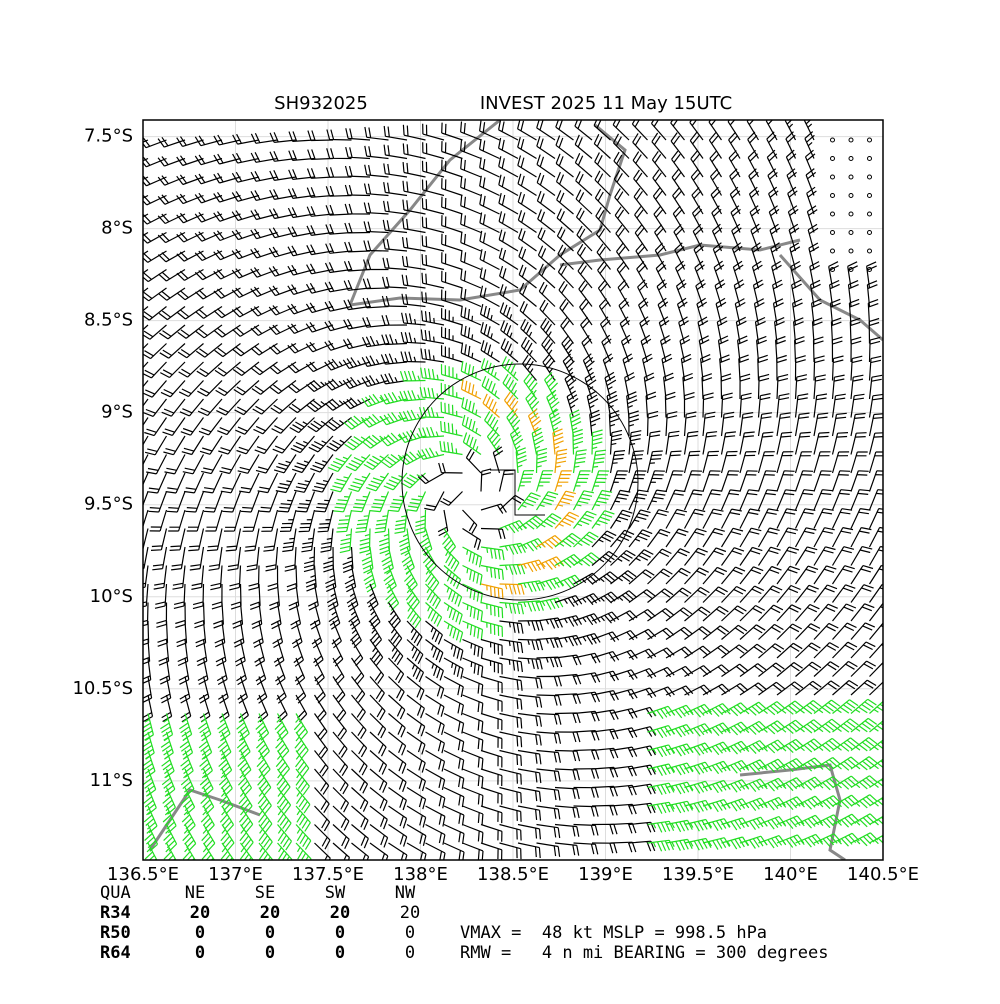  Describe the element at coordinates (851, 158) in the screenshot. I see `calm-marker` at that location.